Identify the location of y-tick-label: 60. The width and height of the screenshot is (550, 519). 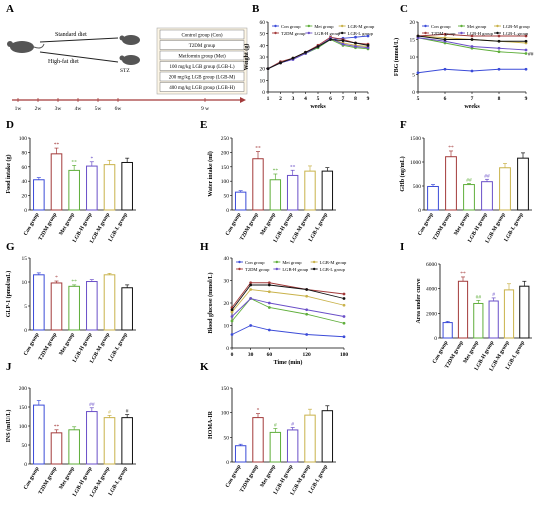
(25, 168).